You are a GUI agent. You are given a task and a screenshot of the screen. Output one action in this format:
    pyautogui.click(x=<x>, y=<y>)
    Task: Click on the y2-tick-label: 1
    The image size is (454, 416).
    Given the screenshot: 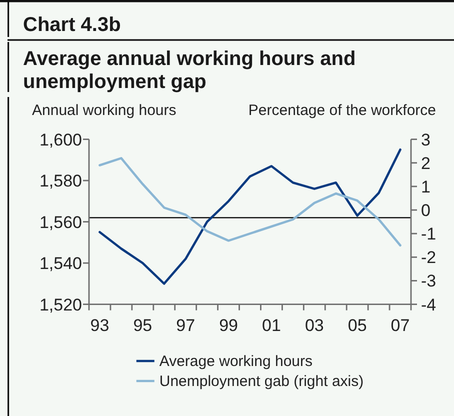 What is the action you would take?
    pyautogui.click(x=425, y=186)
    